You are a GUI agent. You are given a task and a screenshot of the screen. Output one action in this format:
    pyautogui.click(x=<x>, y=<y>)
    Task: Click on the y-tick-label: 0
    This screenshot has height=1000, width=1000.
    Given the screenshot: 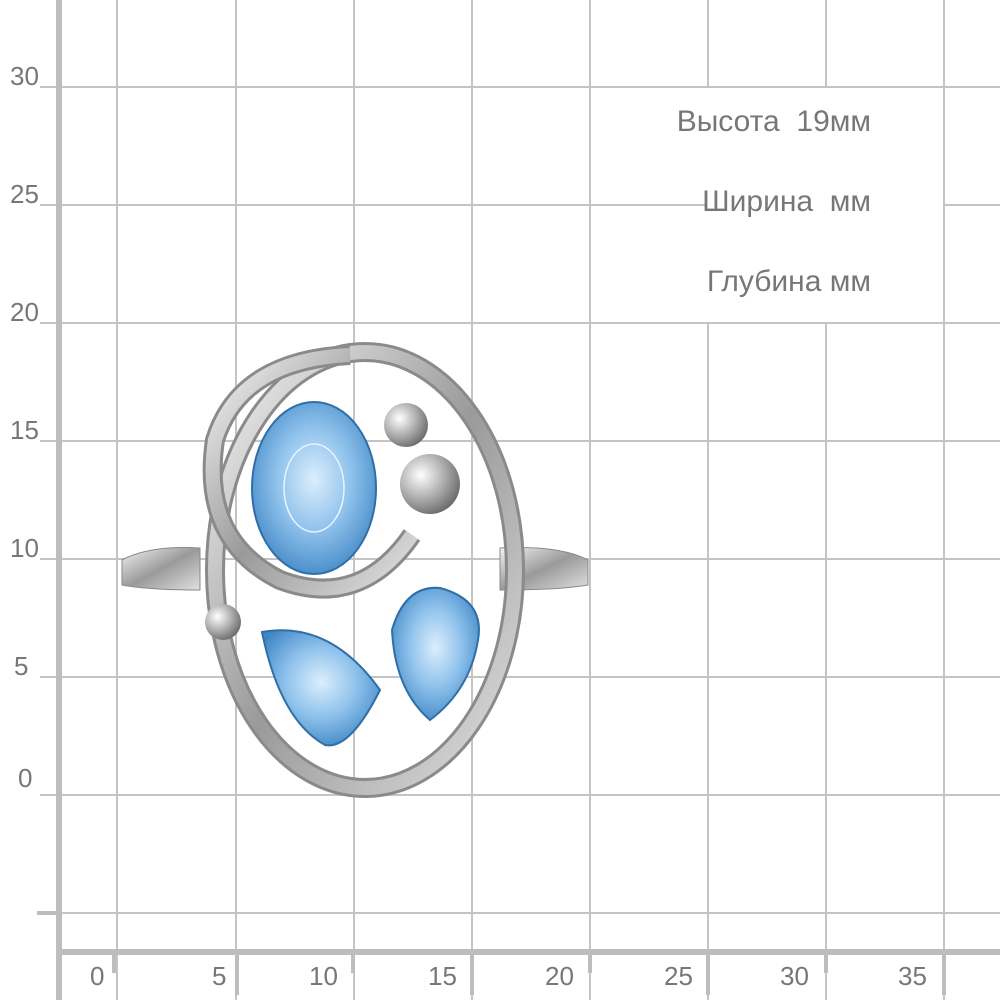 What is the action you would take?
    pyautogui.click(x=25, y=778)
    